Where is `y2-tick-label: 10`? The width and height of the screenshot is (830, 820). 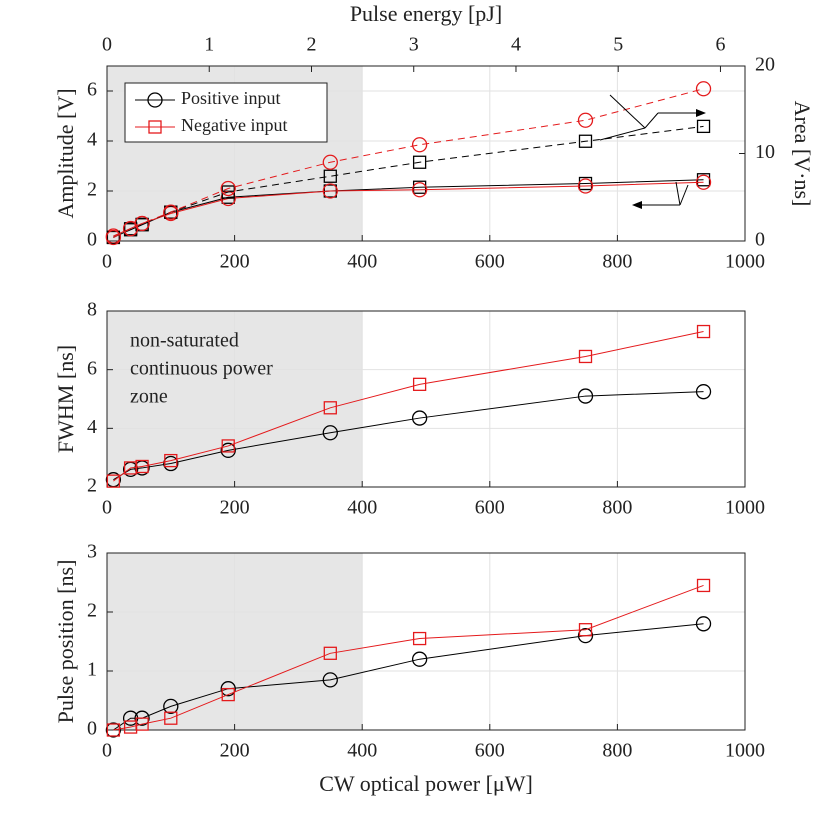
y2-tick-label: 10 is located at coordinates (765, 152).